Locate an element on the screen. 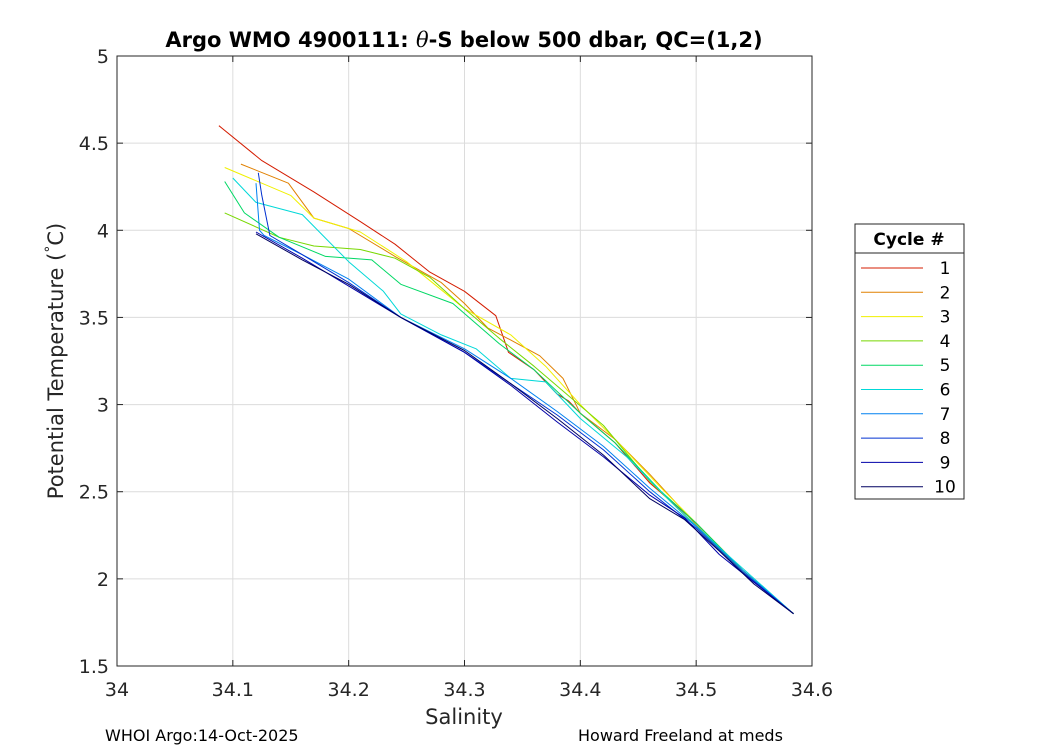 The width and height of the screenshot is (1050, 750). y-axis-label: Potential Temperature (°C) is located at coordinates (55, 361).